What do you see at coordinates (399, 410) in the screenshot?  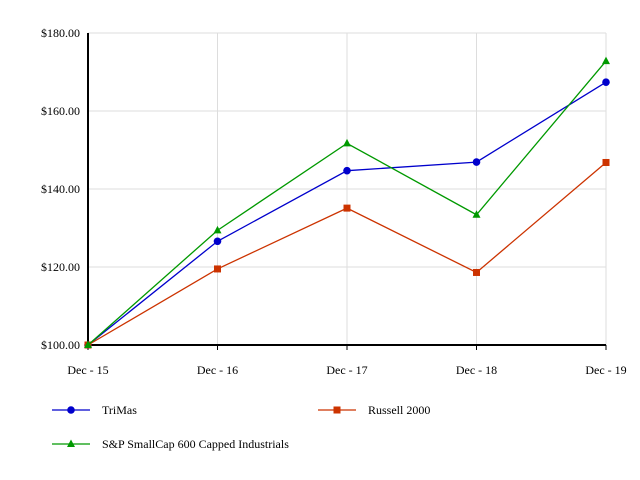 I see `legend-label: Russell 2000` at bounding box center [399, 410].